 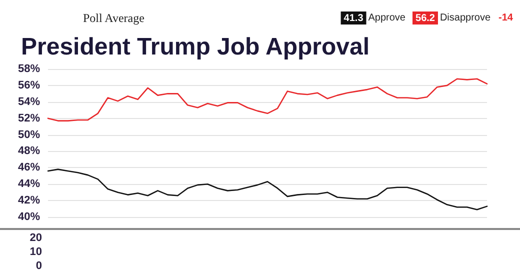 What do you see at coordinates (354, 18) in the screenshot?
I see `text: 41.3` at bounding box center [354, 18].